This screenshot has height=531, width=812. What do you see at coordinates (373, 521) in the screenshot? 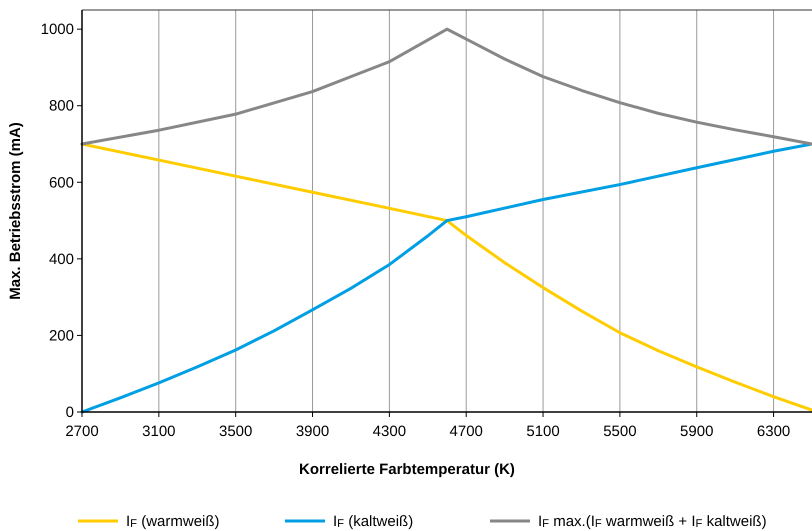
I see `legend-label: I$_{F}$ (kaltweiß)` at bounding box center [373, 521].